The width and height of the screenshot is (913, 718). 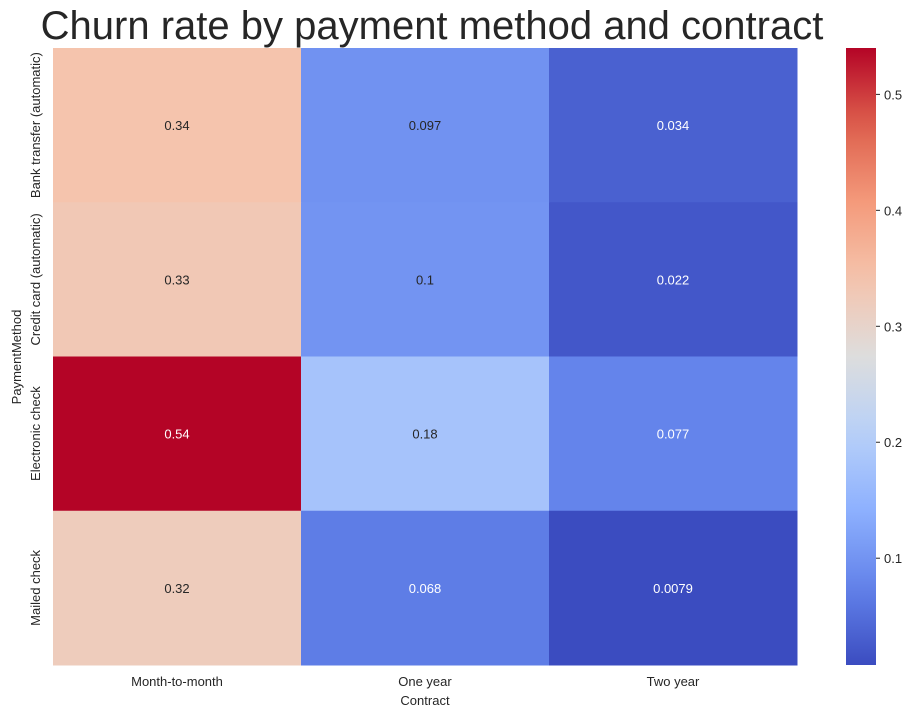 I want to click on x-axis-ticks: Month-to-month One year Two year, so click(x=415, y=681).